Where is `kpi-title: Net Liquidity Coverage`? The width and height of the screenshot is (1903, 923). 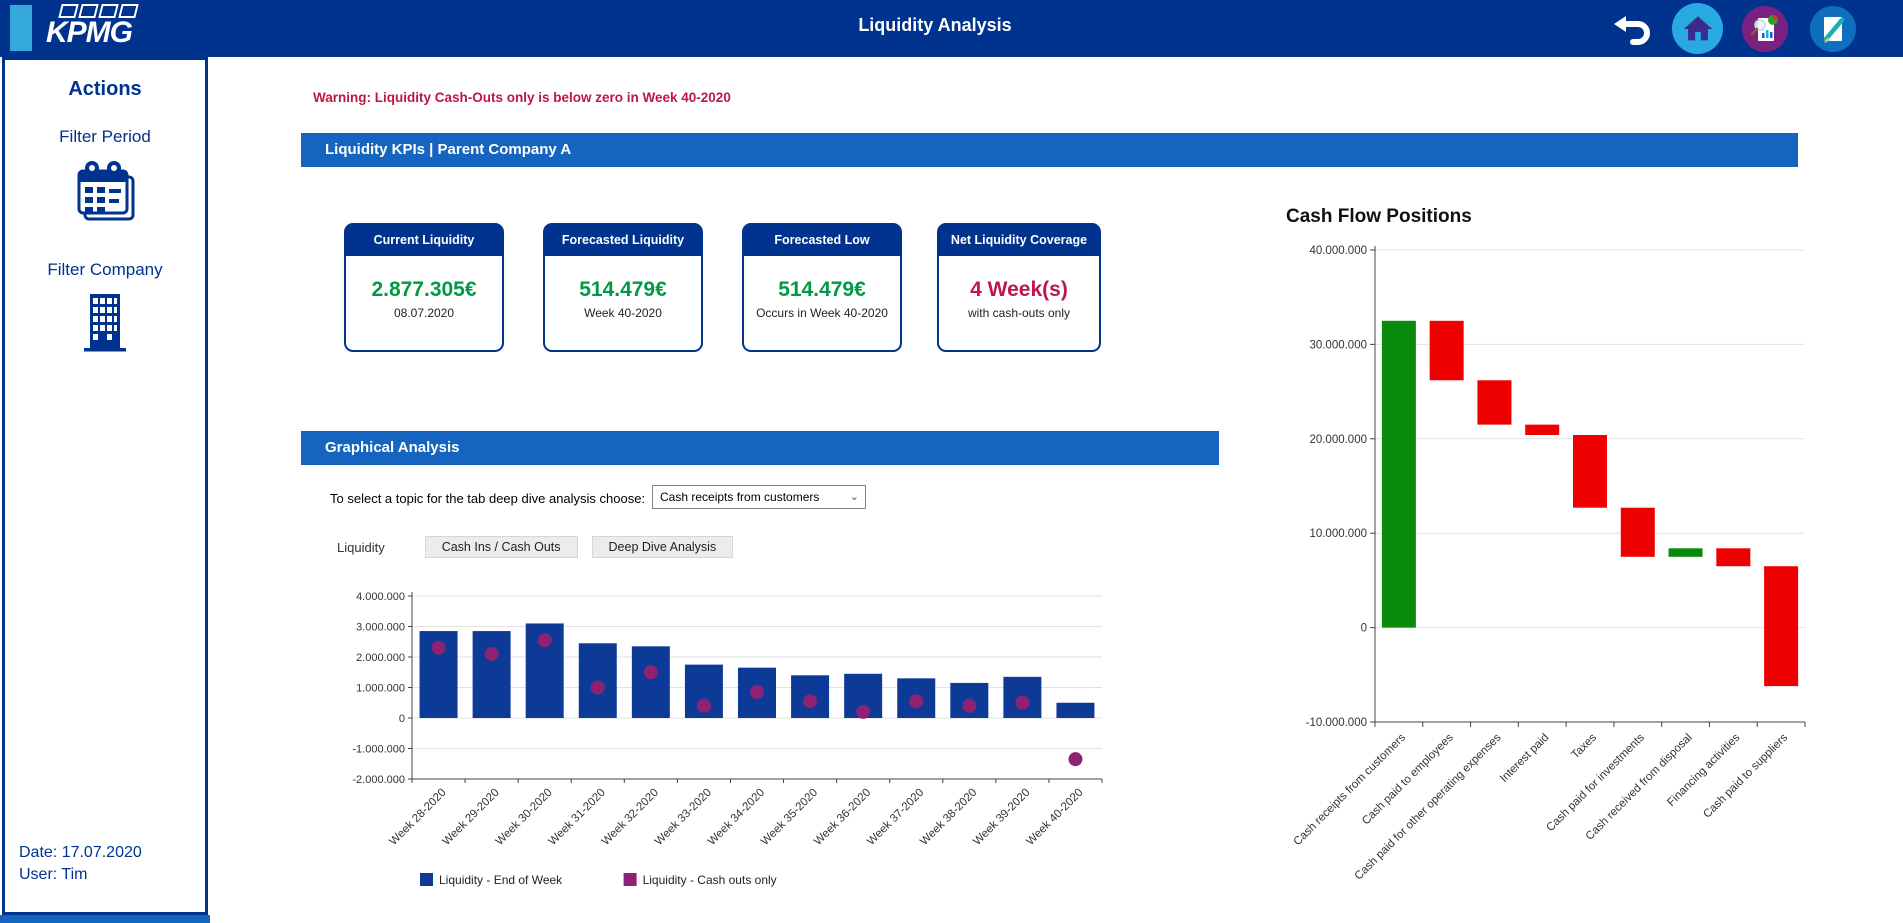 kpi-title: Net Liquidity Coverage is located at coordinates (1019, 240).